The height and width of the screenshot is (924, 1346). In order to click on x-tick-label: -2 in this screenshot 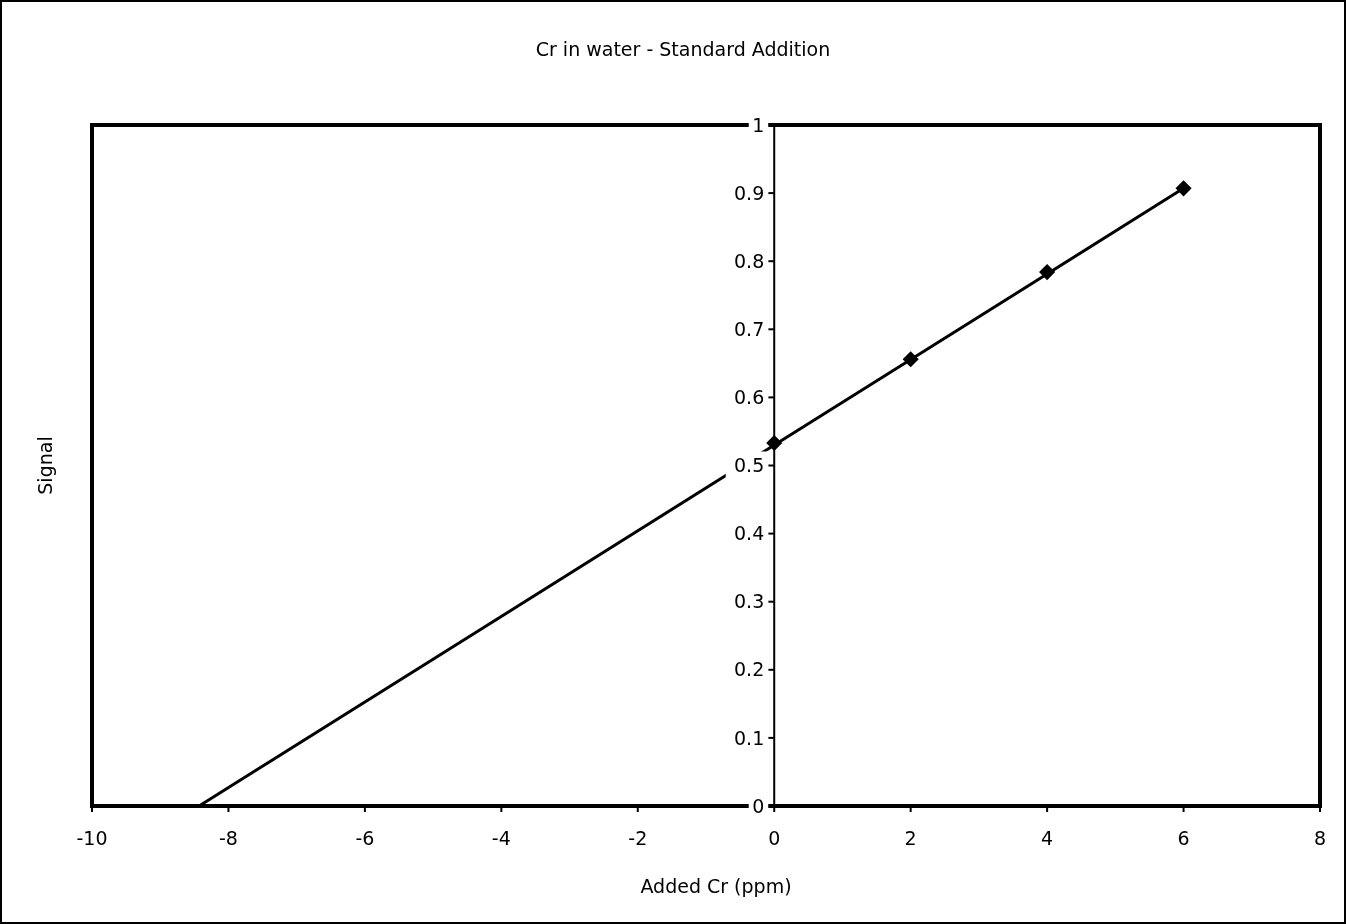, I will do `click(638, 838)`.